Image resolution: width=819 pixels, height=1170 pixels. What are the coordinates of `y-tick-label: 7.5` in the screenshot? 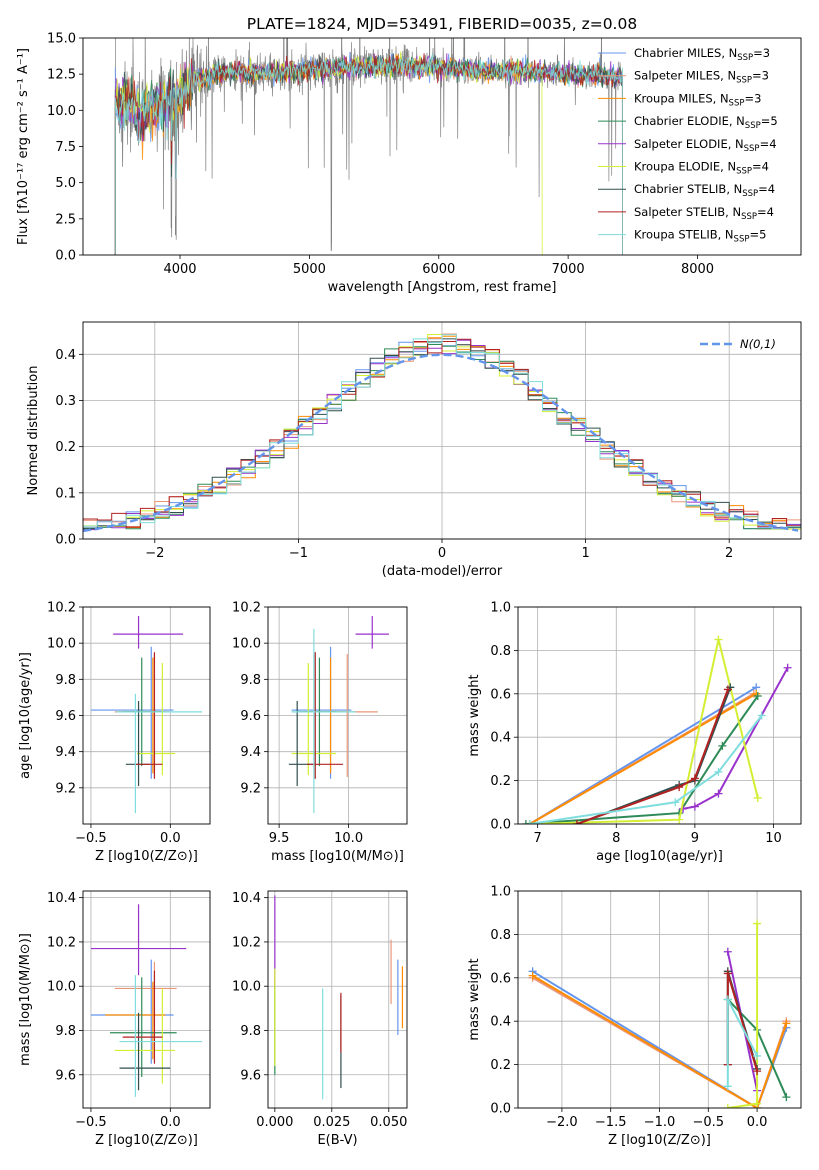 It's located at (65, 147).